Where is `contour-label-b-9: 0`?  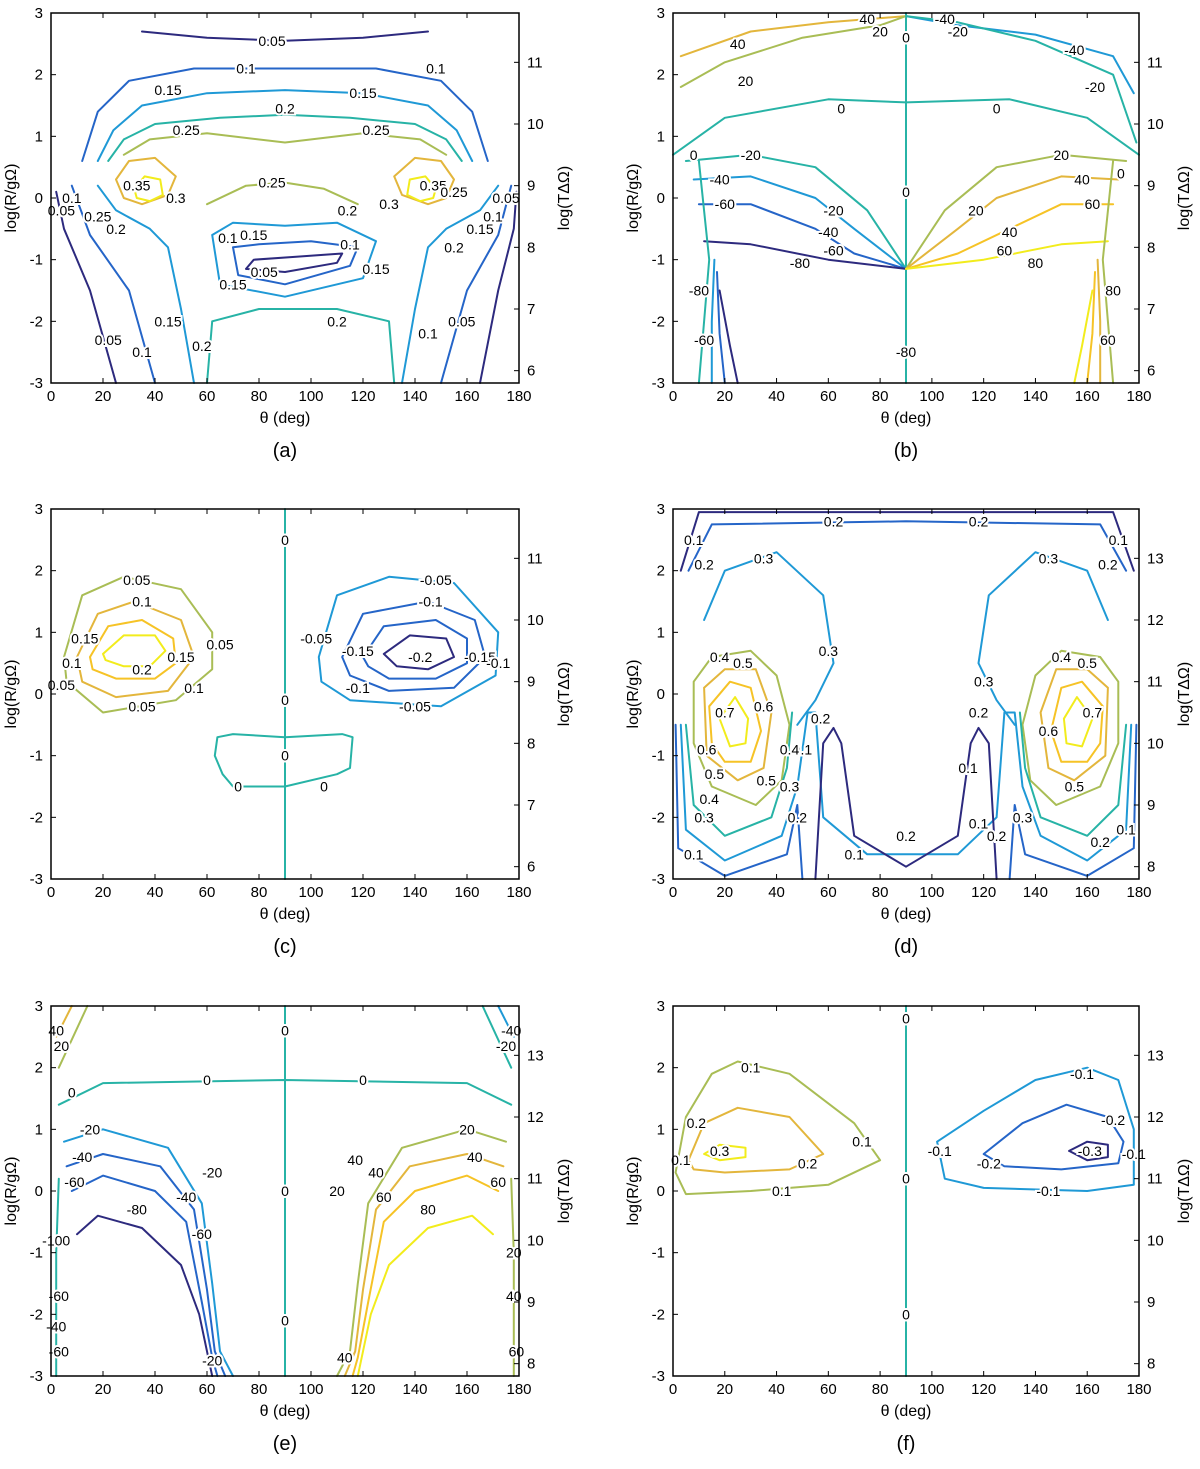
contour-label-b-9: 0 is located at coordinates (841, 109).